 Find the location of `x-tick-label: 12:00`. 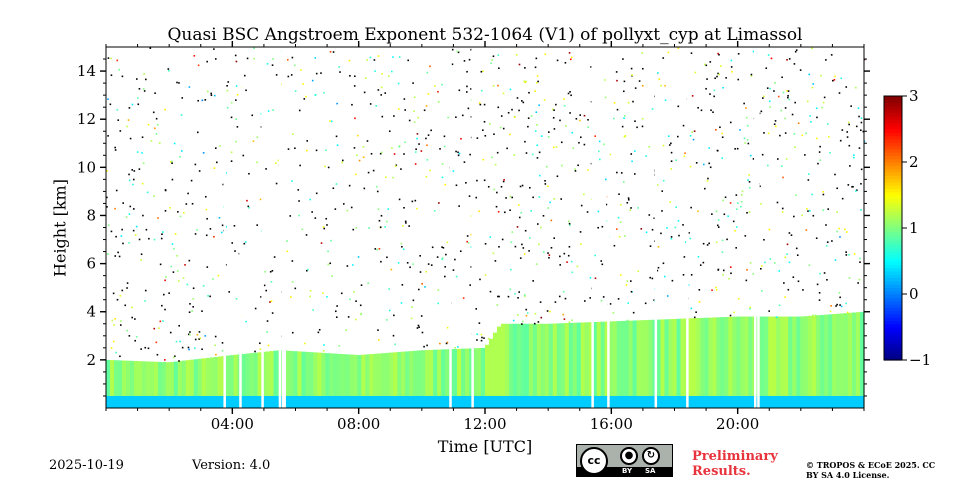

x-tick-label: 12:00 is located at coordinates (484, 424).